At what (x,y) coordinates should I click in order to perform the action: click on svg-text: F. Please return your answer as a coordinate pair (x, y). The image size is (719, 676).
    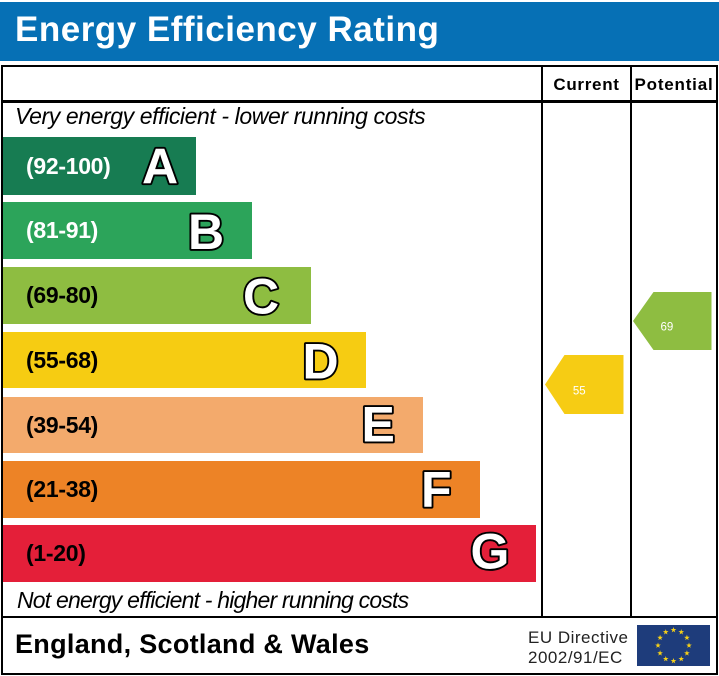
    Looking at the image, I should click on (436, 489).